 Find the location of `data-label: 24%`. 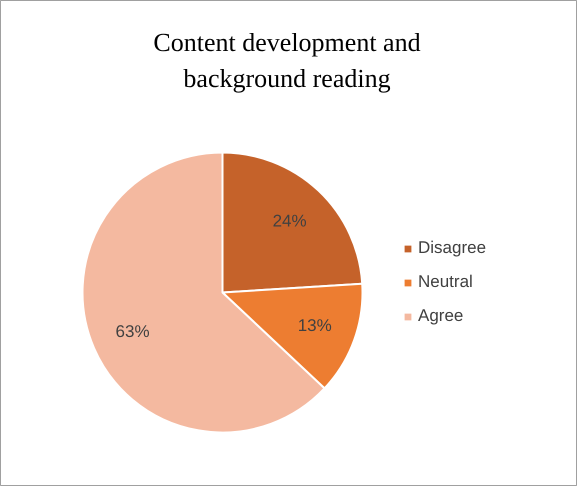

data-label: 24% is located at coordinates (289, 221).